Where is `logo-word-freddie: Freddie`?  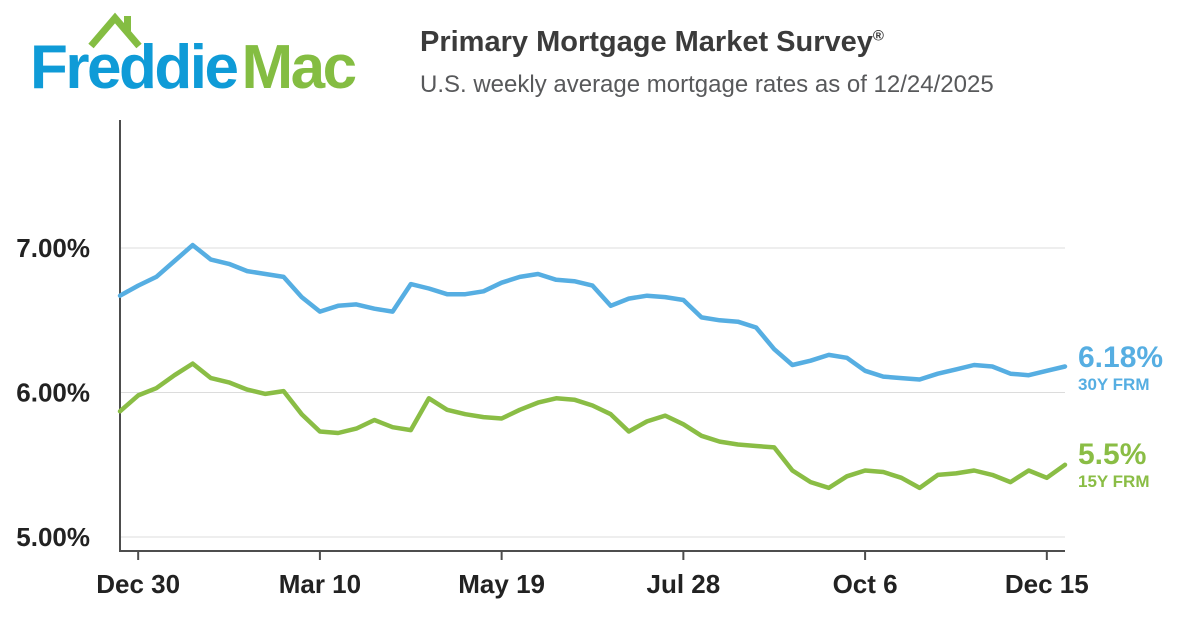 logo-word-freddie: Freddie is located at coordinates (134, 67).